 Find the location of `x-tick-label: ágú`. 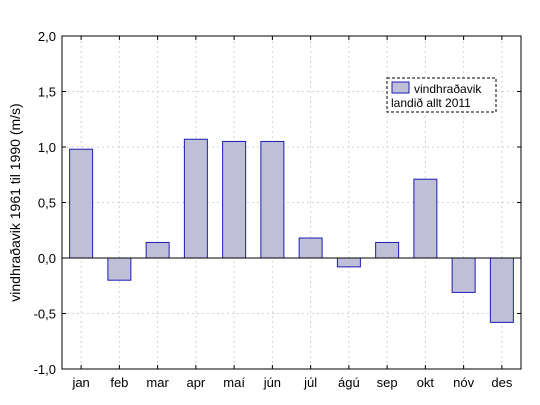

x-tick-label: ágú is located at coordinates (349, 382).